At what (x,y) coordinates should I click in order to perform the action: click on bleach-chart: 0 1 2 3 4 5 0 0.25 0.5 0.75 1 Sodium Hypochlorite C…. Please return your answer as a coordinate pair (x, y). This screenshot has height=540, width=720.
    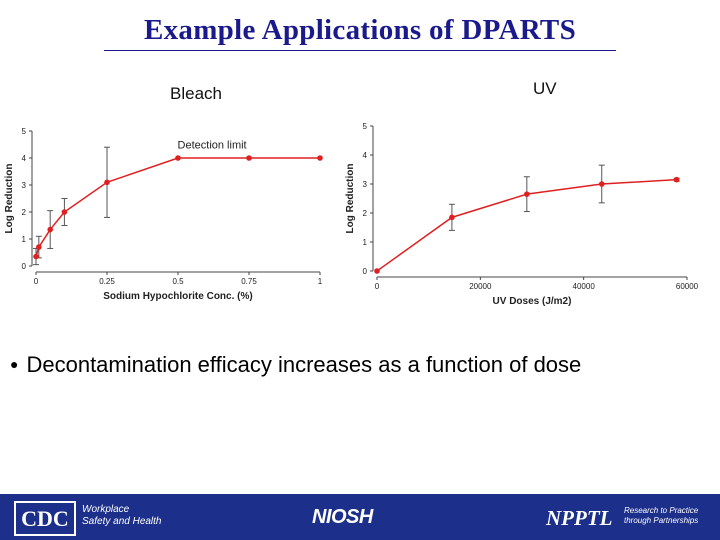
    Looking at the image, I should click on (163, 214).